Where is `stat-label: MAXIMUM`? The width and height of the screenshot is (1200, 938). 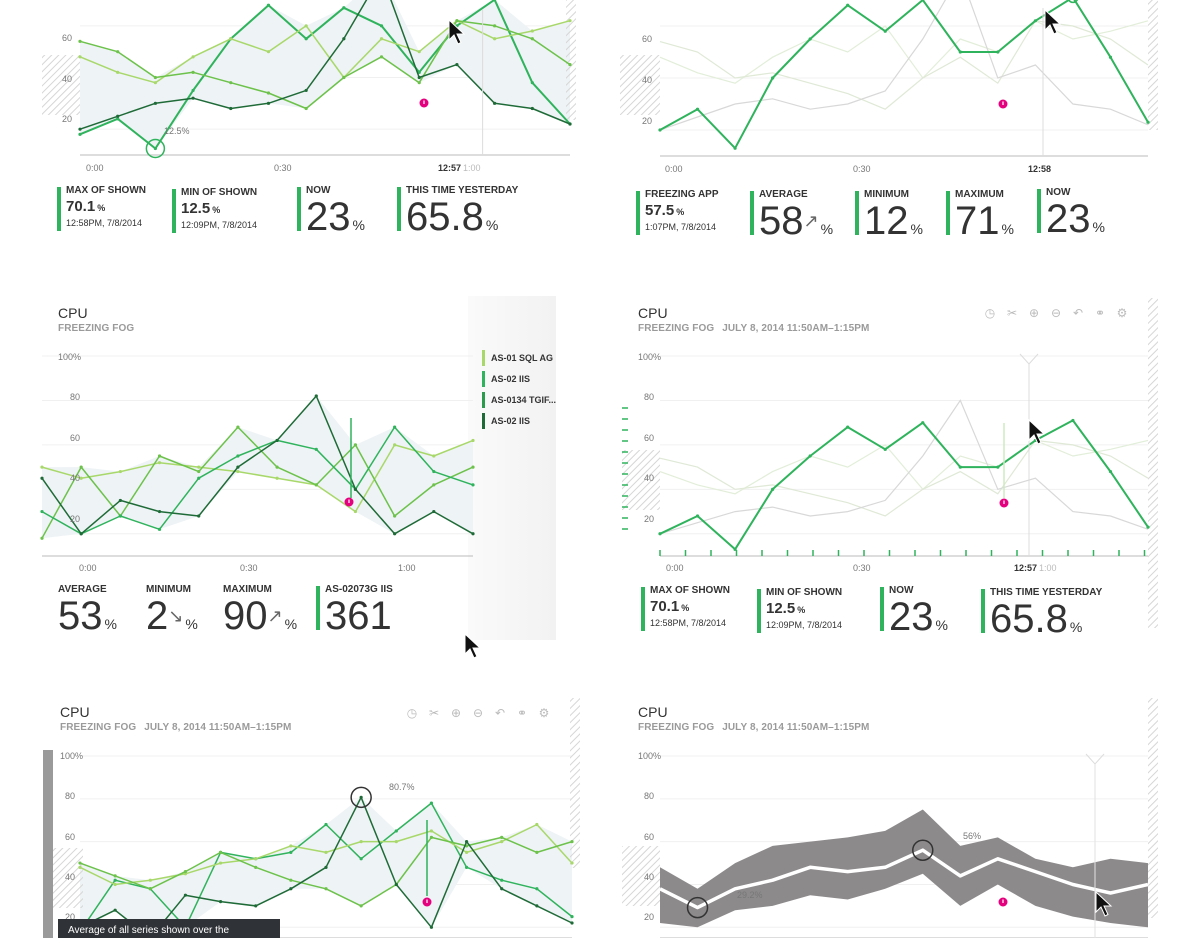 stat-label: MAXIMUM is located at coordinates (979, 194).